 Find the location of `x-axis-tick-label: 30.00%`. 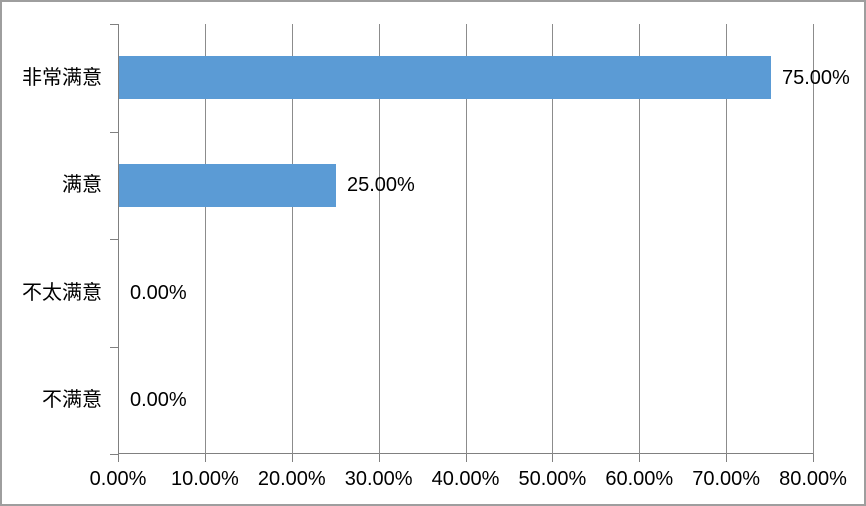

x-axis-tick-label: 30.00% is located at coordinates (378, 479).